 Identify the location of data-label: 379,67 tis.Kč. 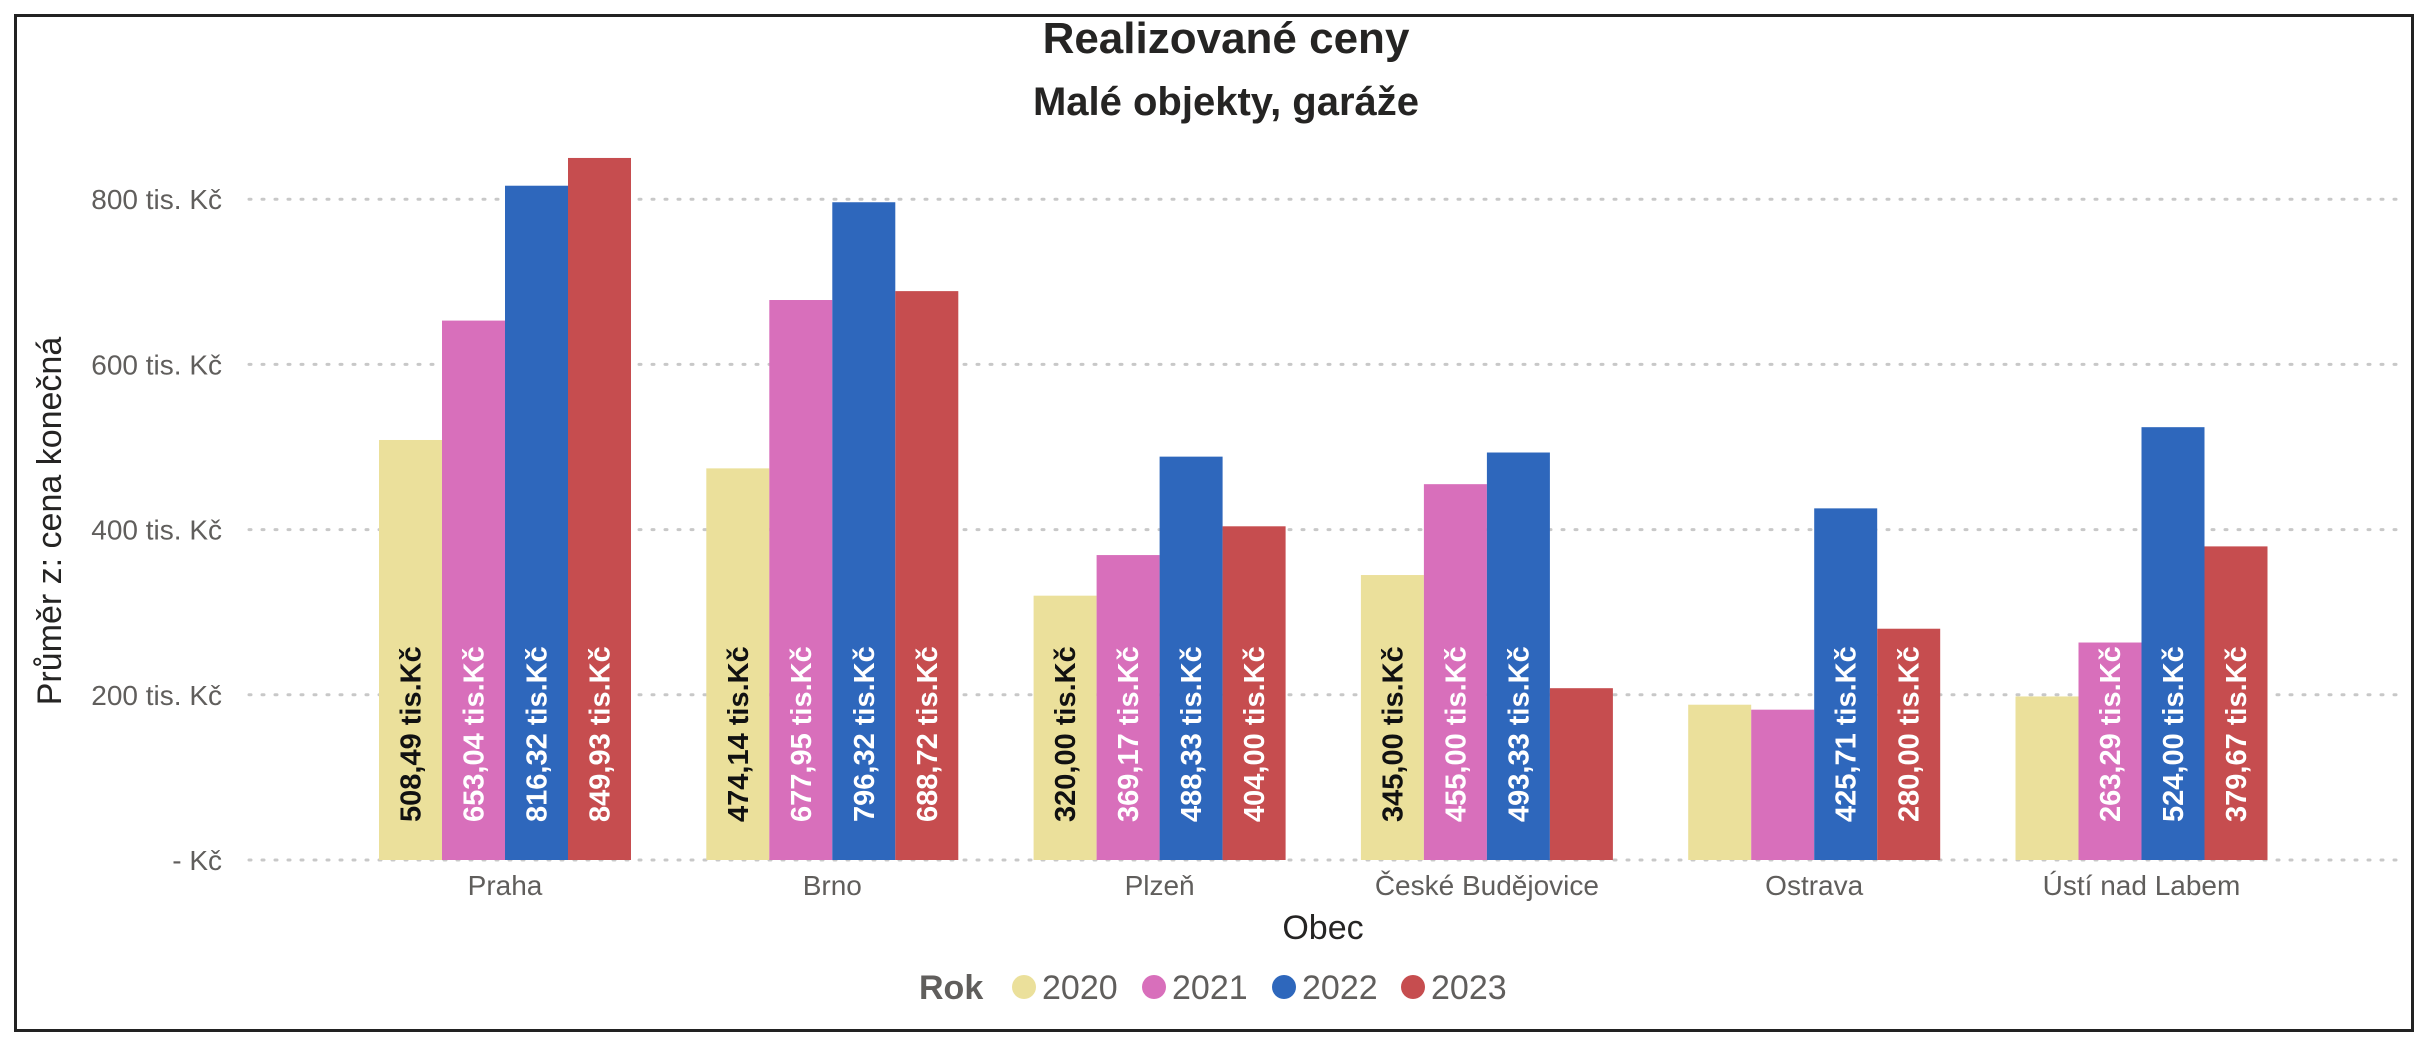
(2237, 734).